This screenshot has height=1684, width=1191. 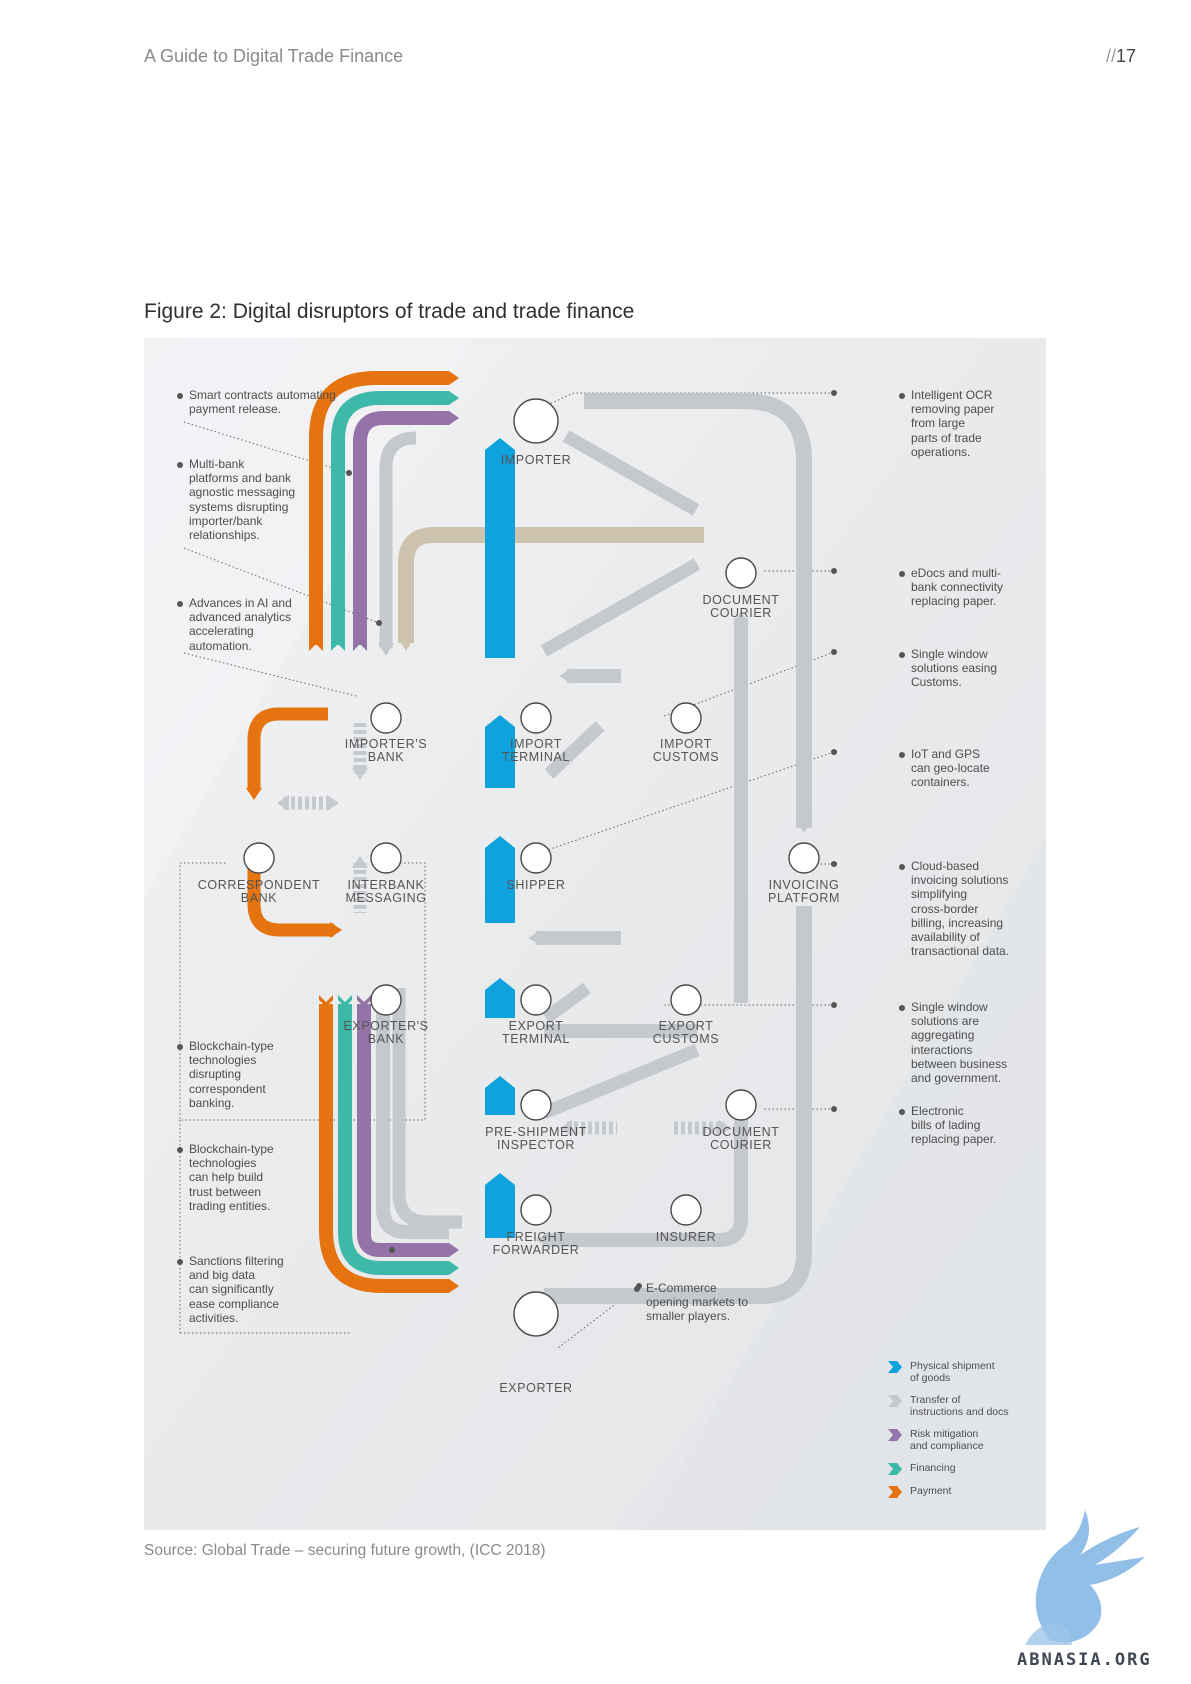 What do you see at coordinates (535, 1032) in the screenshot?
I see `label-export-terminal: EXPORT TERMINAL` at bounding box center [535, 1032].